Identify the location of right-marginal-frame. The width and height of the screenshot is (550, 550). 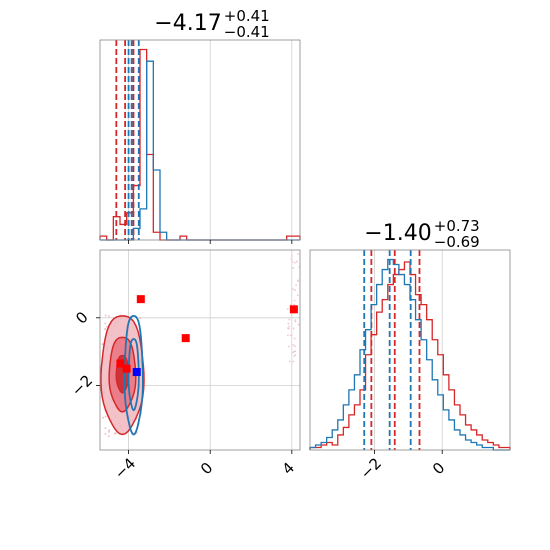
(410, 350).